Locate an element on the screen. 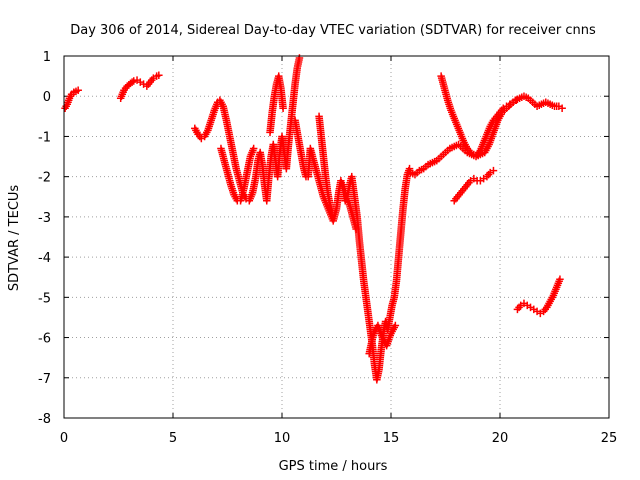 The width and height of the screenshot is (640, 480). x-tick-label: 0 is located at coordinates (64, 438).